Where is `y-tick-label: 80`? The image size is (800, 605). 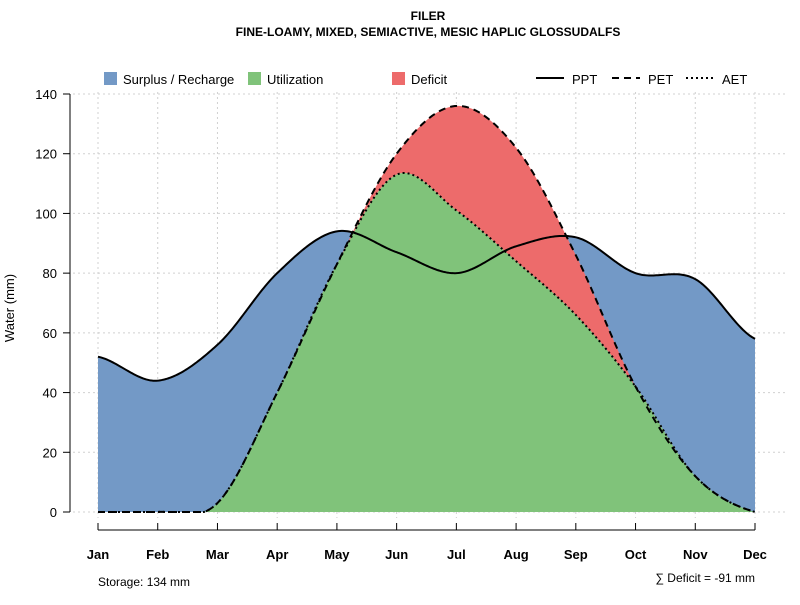 y-tick-label: 80 is located at coordinates (50, 273).